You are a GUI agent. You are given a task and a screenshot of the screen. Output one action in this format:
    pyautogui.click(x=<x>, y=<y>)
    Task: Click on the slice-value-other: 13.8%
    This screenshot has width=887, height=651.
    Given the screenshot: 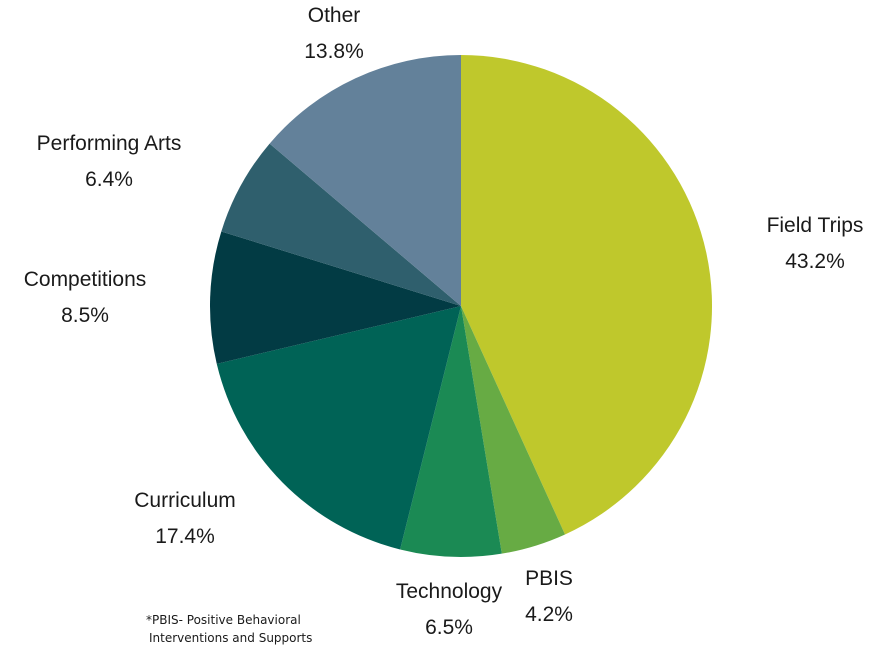 What is the action you would take?
    pyautogui.click(x=334, y=51)
    